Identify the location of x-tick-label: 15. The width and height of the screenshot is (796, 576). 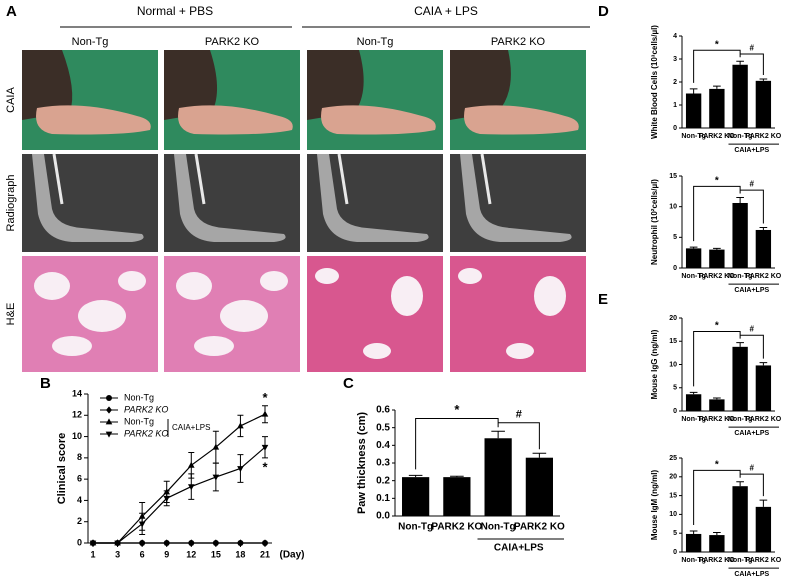
(216, 554).